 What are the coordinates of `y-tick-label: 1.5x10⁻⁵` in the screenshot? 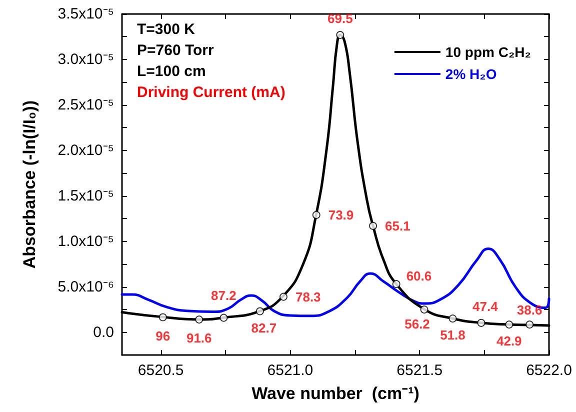 It's located at (86, 195).